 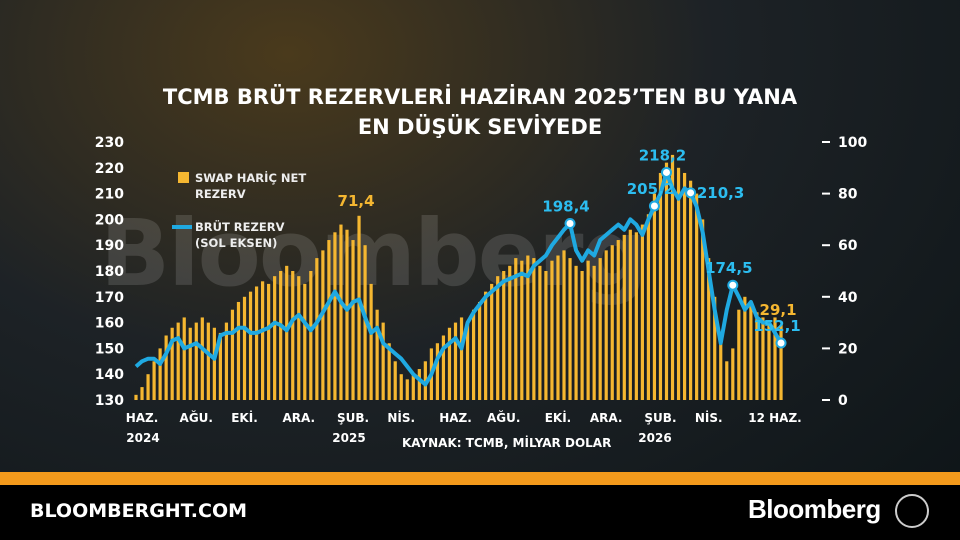 I want to click on line-value-label: 210,3, so click(x=720, y=193).